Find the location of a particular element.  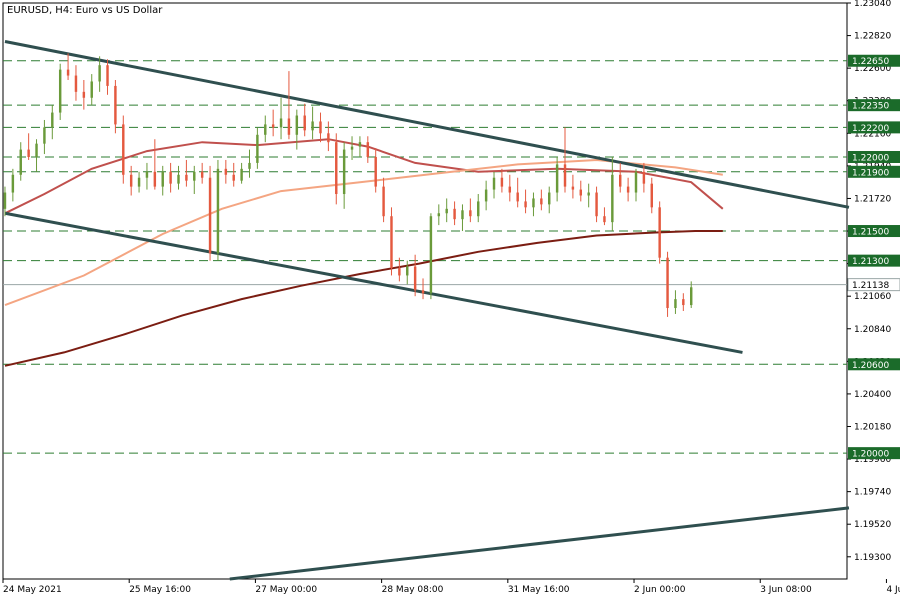

price-tick-label: 1.23040 is located at coordinates (872, 4).